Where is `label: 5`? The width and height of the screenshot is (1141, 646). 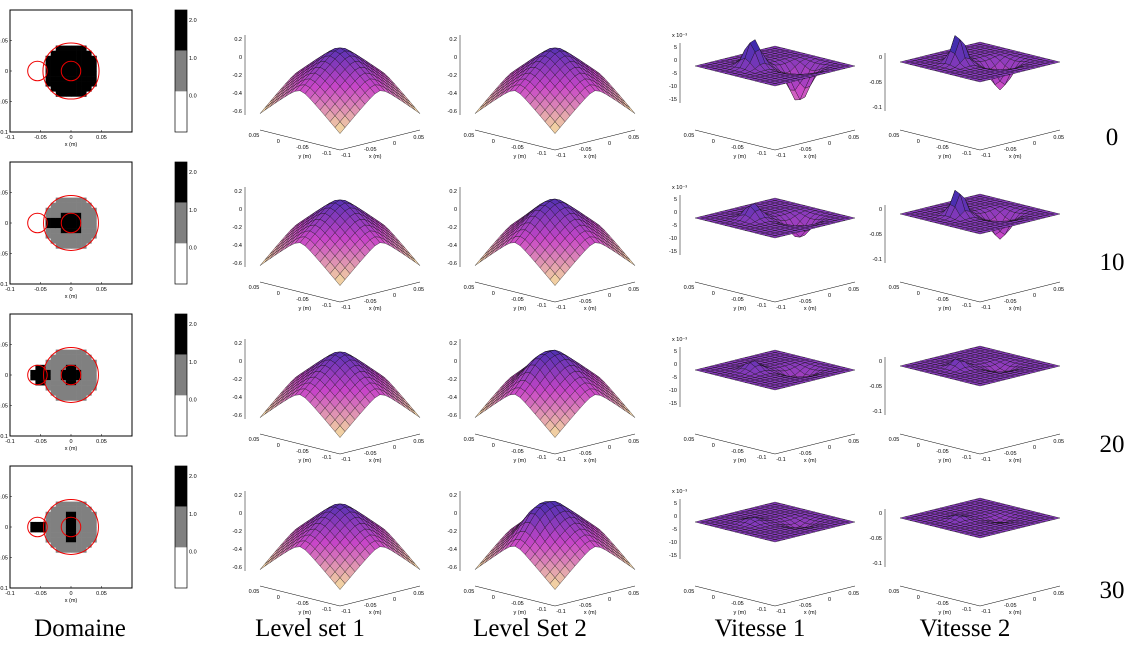 label: 5 is located at coordinates (675, 352).